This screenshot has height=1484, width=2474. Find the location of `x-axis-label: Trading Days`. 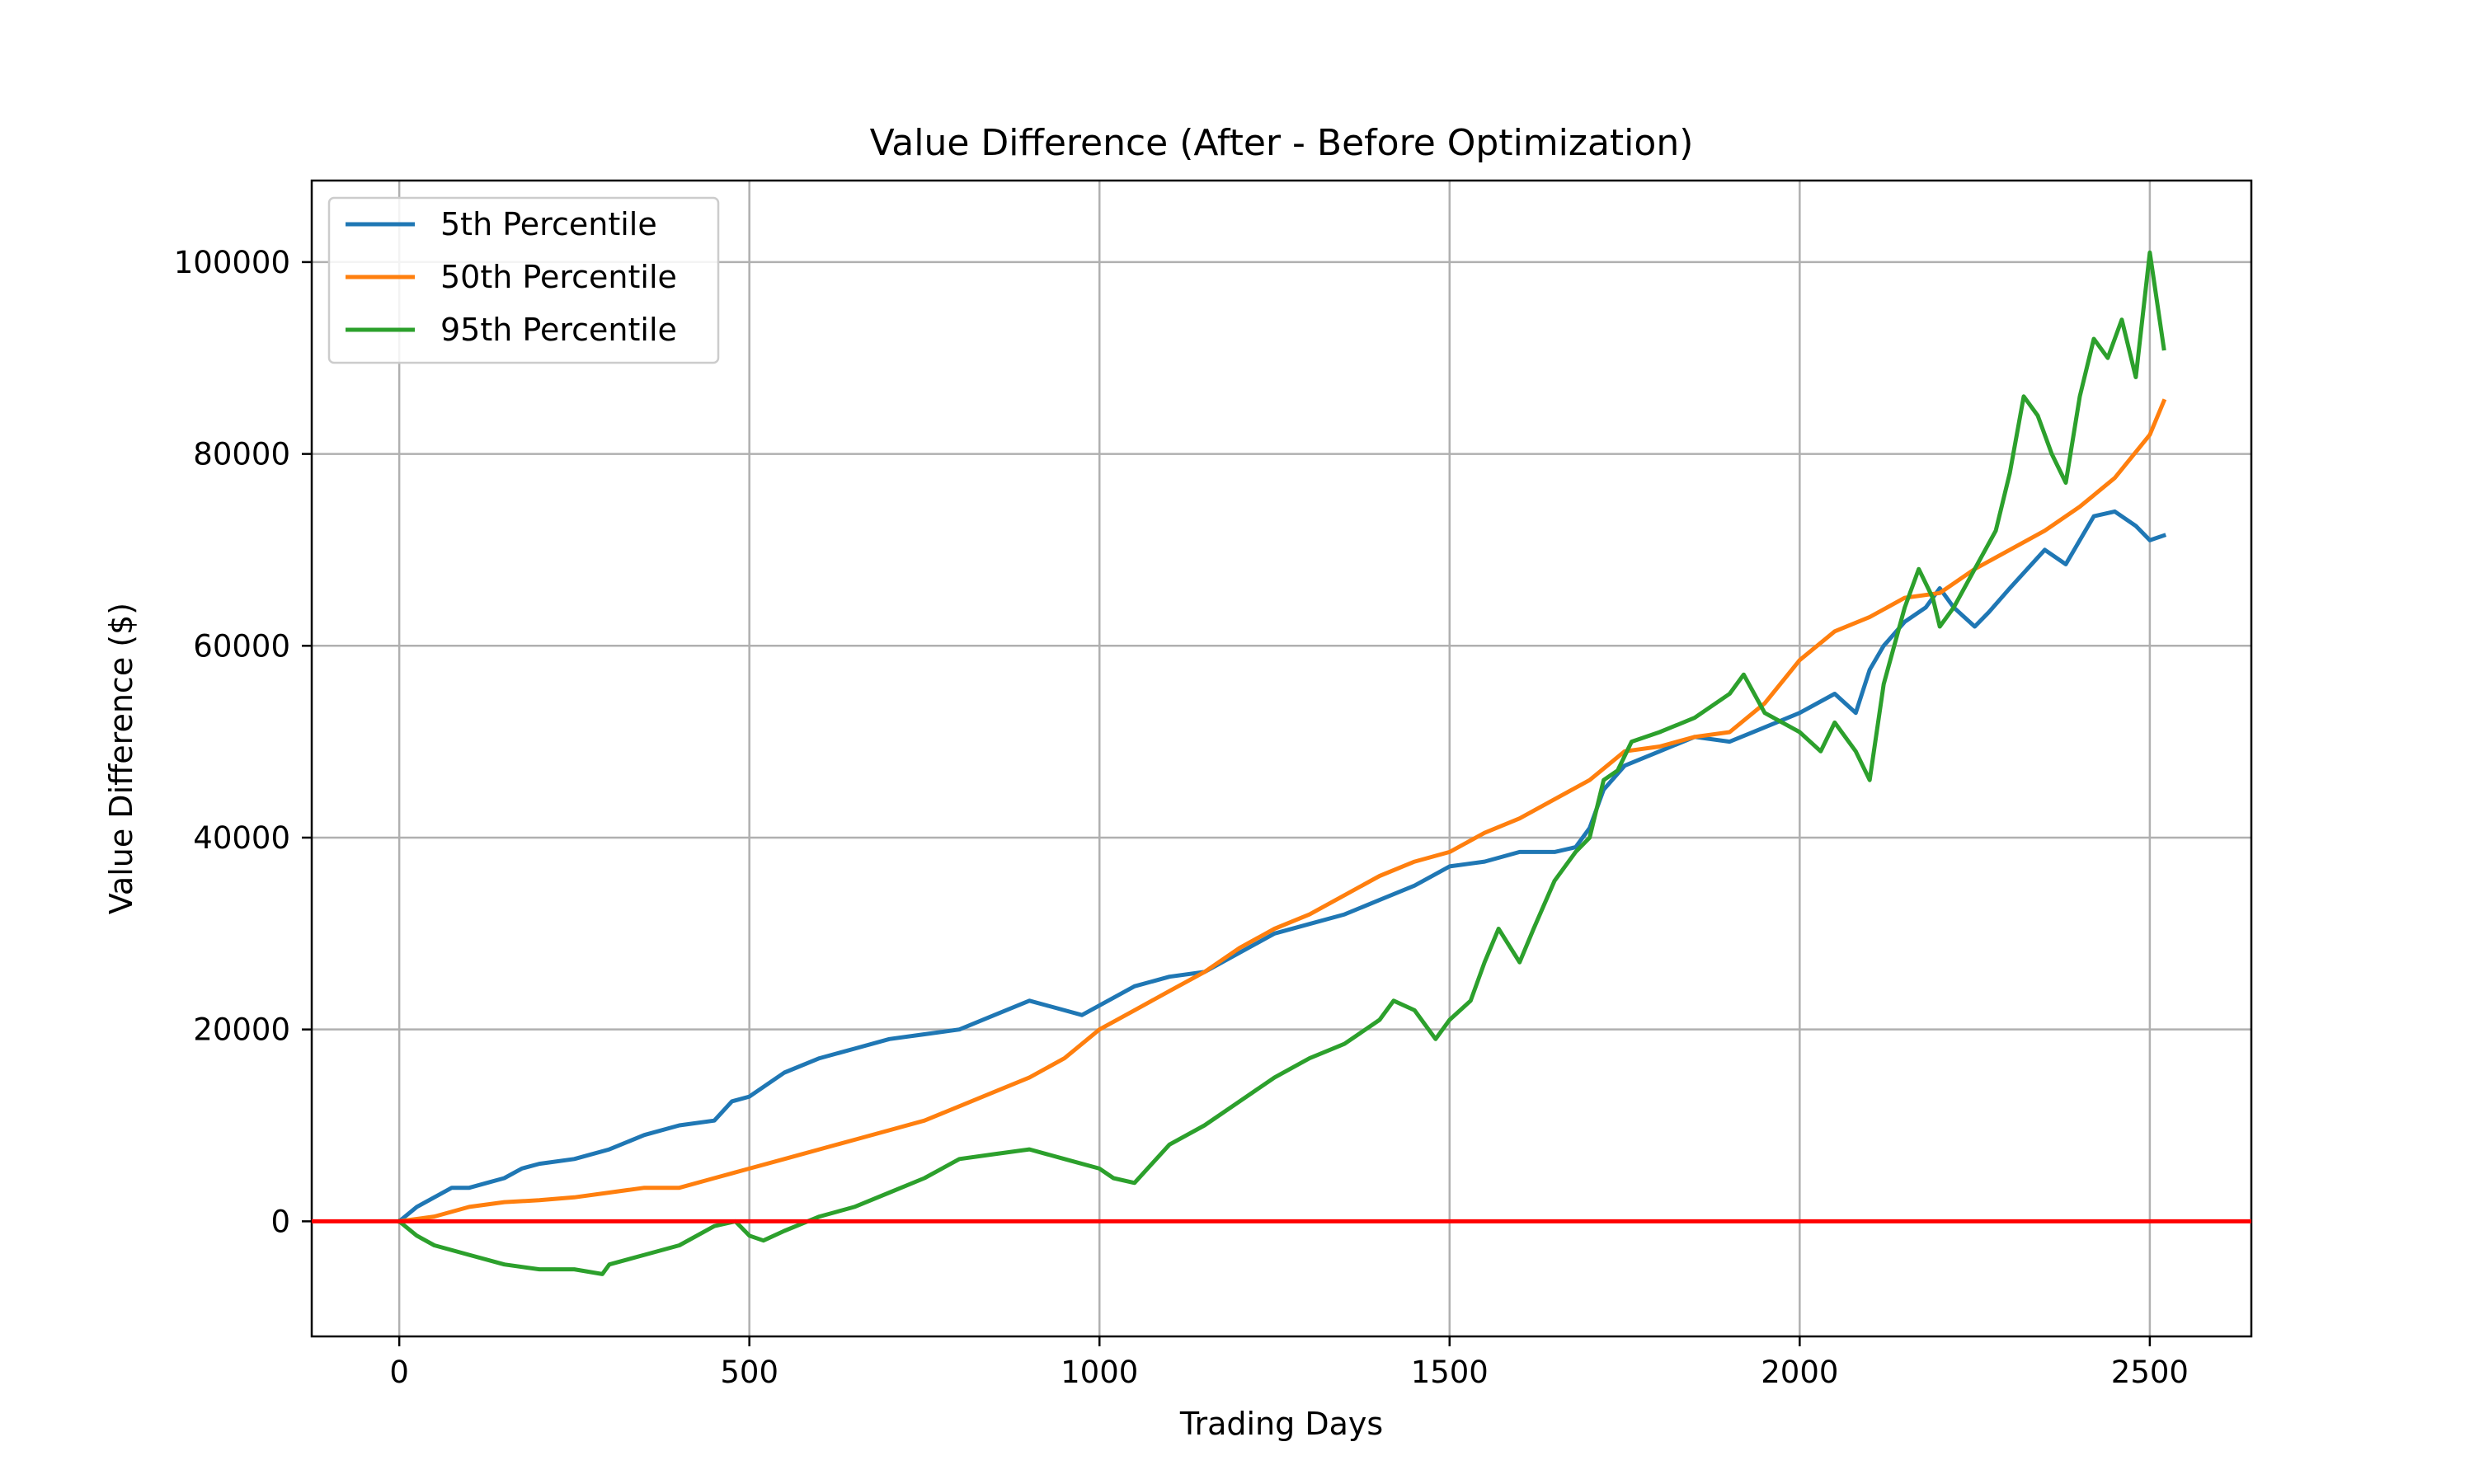

x-axis-label: Trading Days is located at coordinates (1281, 1424).